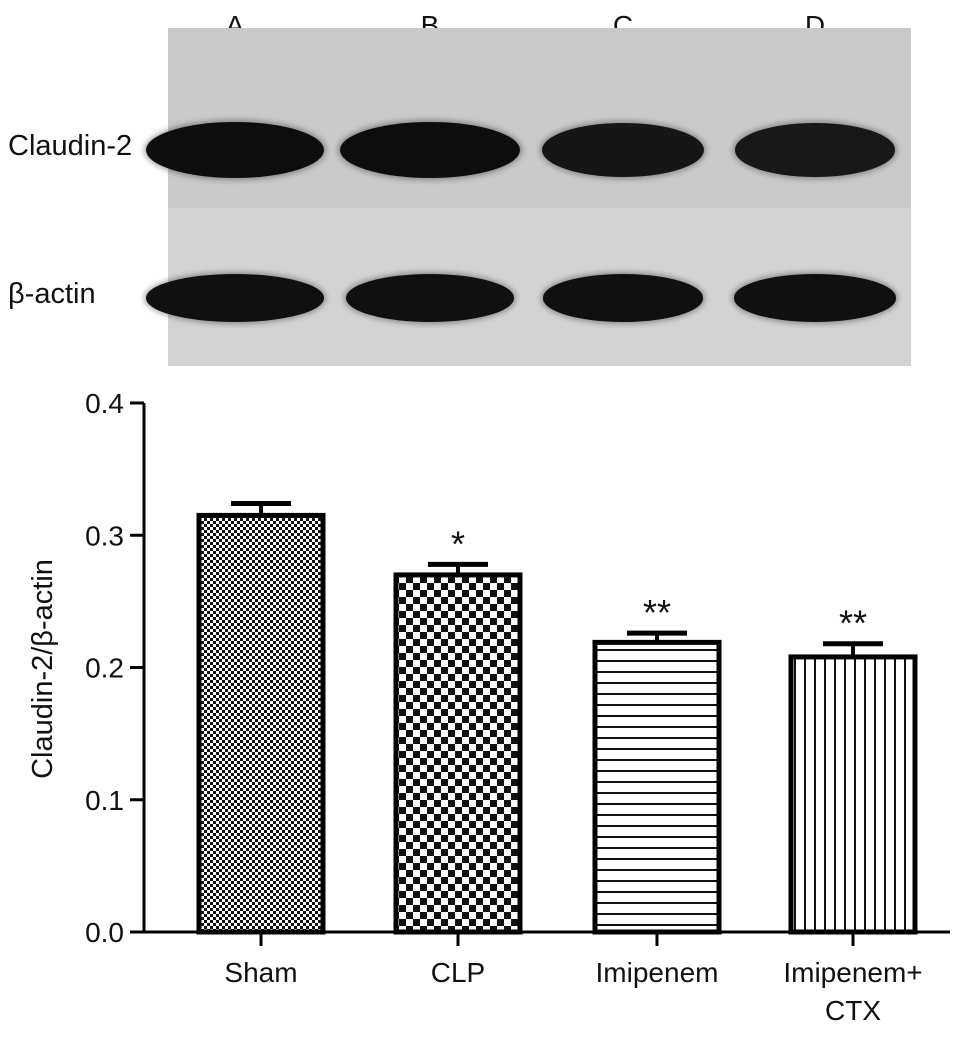  Describe the element at coordinates (458, 543) in the screenshot. I see `significance-marker: *` at that location.